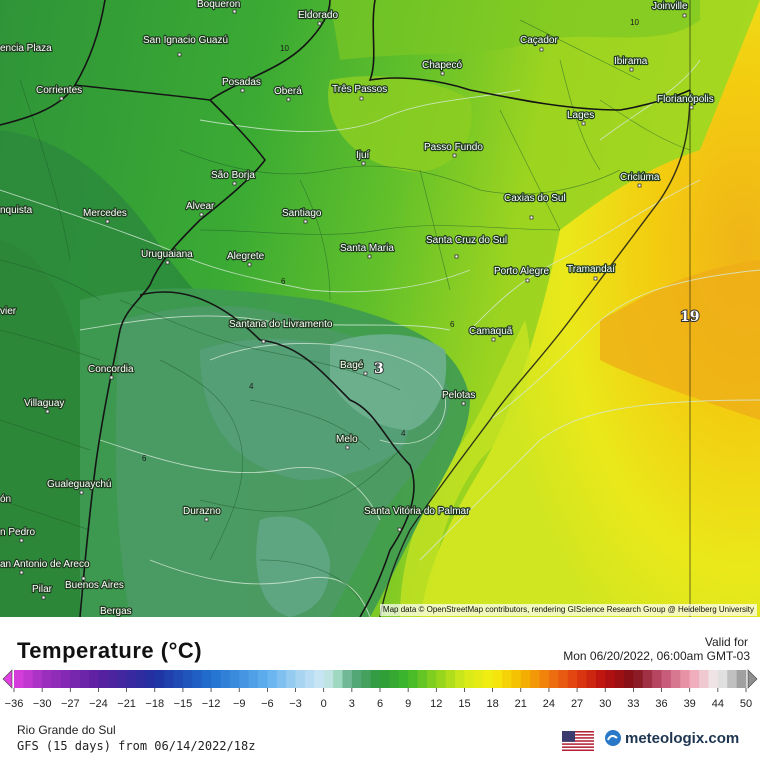  What do you see at coordinates (352, 365) in the screenshot?
I see `city-label: Bagé` at bounding box center [352, 365].